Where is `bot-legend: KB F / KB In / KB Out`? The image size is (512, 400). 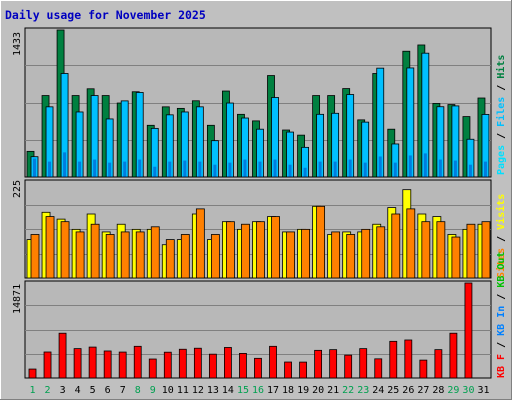
bot-legend: KB F / KB In / KB Out is located at coordinates (501, 315).